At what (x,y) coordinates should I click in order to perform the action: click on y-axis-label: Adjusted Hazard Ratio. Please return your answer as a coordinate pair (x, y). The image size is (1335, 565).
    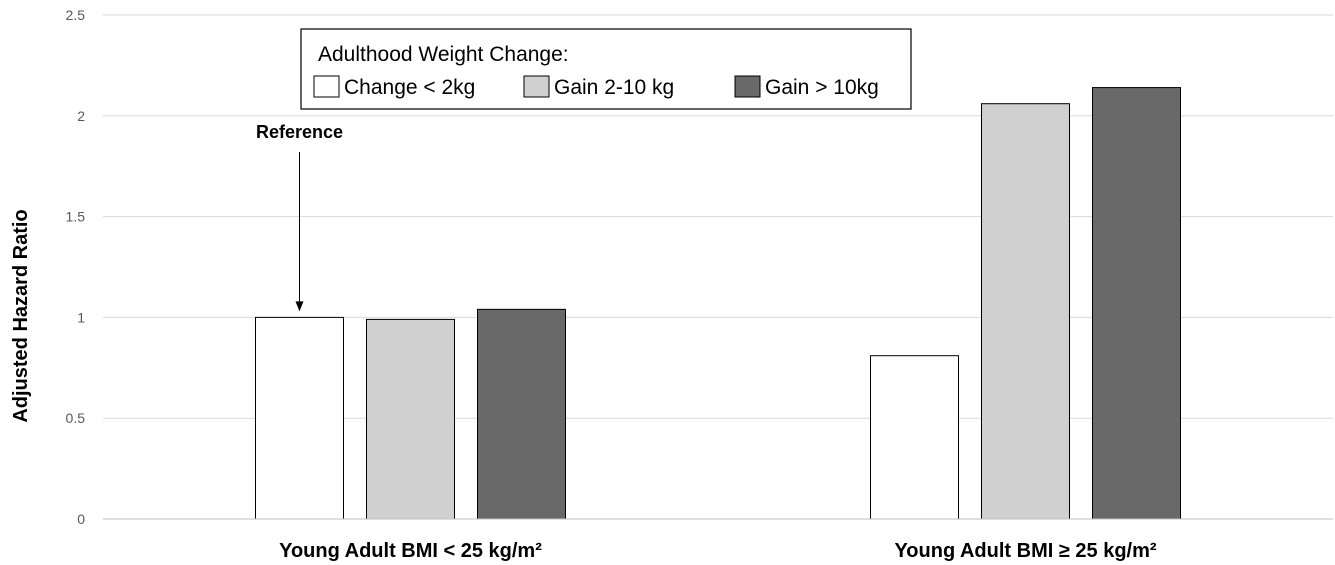
    Looking at the image, I should click on (21, 315).